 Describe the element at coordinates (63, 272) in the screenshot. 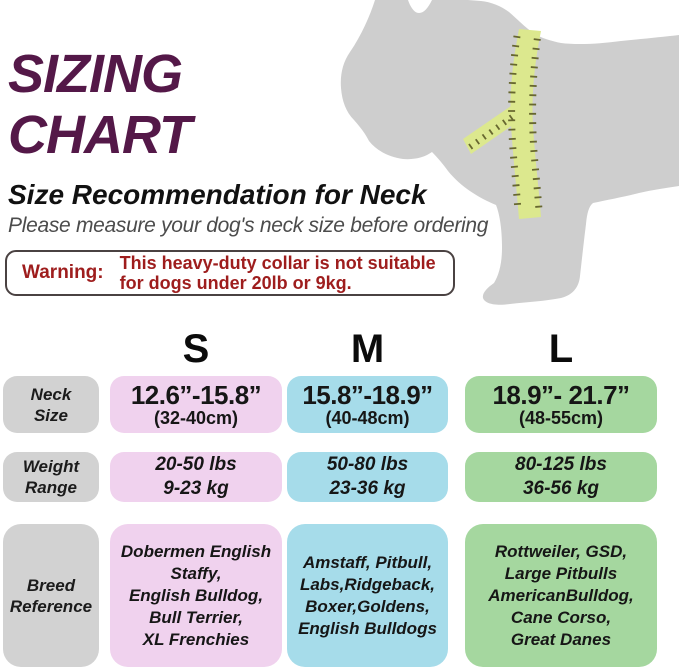

I see `warning-label: Warning:` at that location.